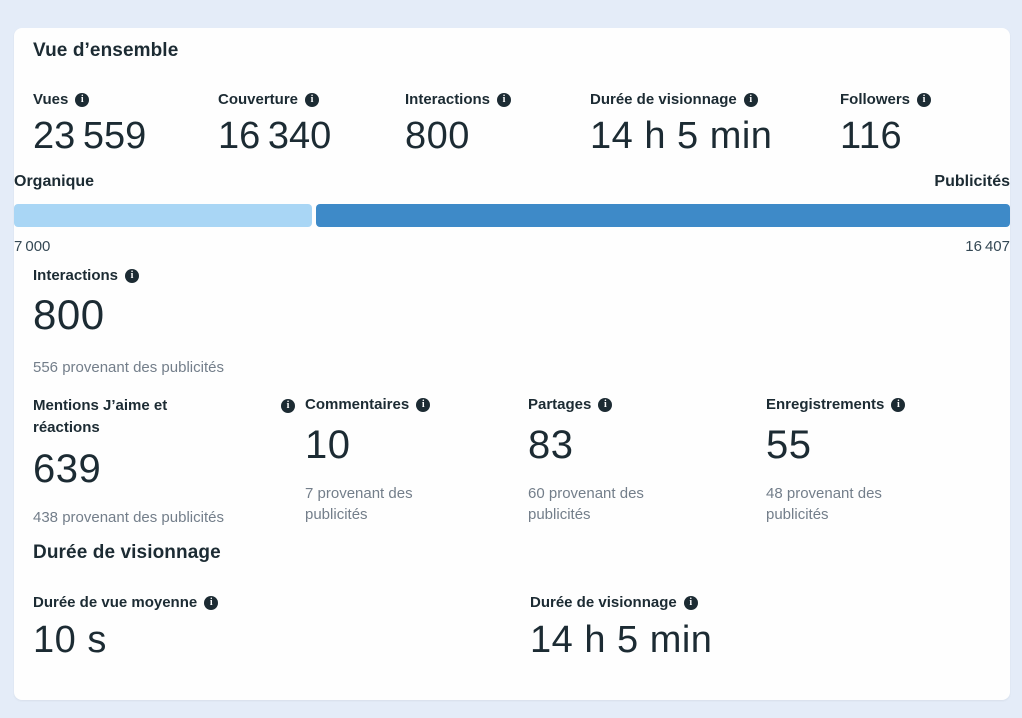 The image size is (1022, 718). Describe the element at coordinates (328, 445) in the screenshot. I see `comments-value: 10` at that location.